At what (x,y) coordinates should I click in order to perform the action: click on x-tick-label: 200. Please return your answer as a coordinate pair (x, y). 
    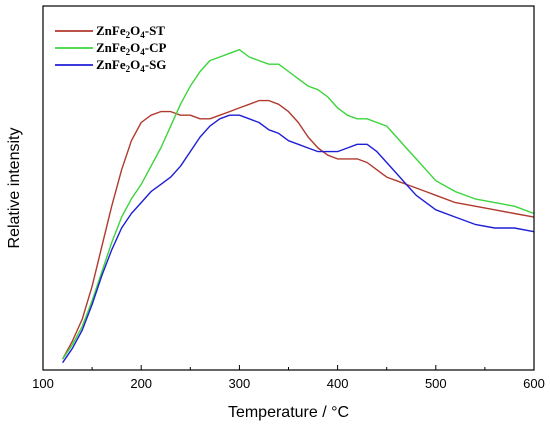
    Looking at the image, I should click on (141, 383).